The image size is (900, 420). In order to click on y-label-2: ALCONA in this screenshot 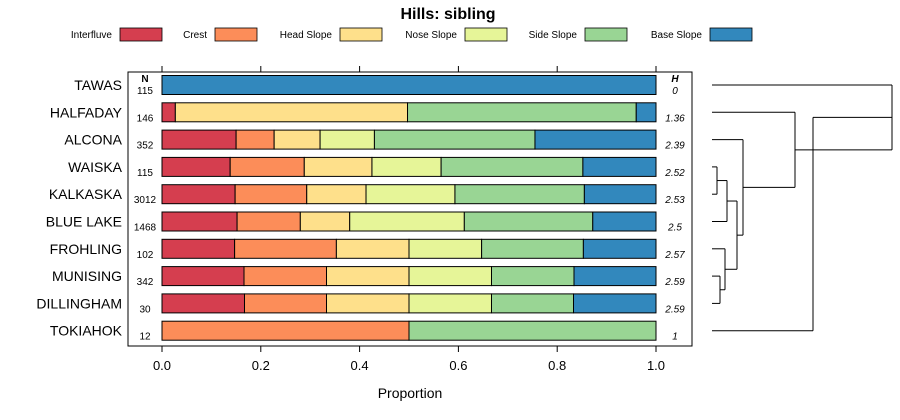, I will do `click(93, 140)`.